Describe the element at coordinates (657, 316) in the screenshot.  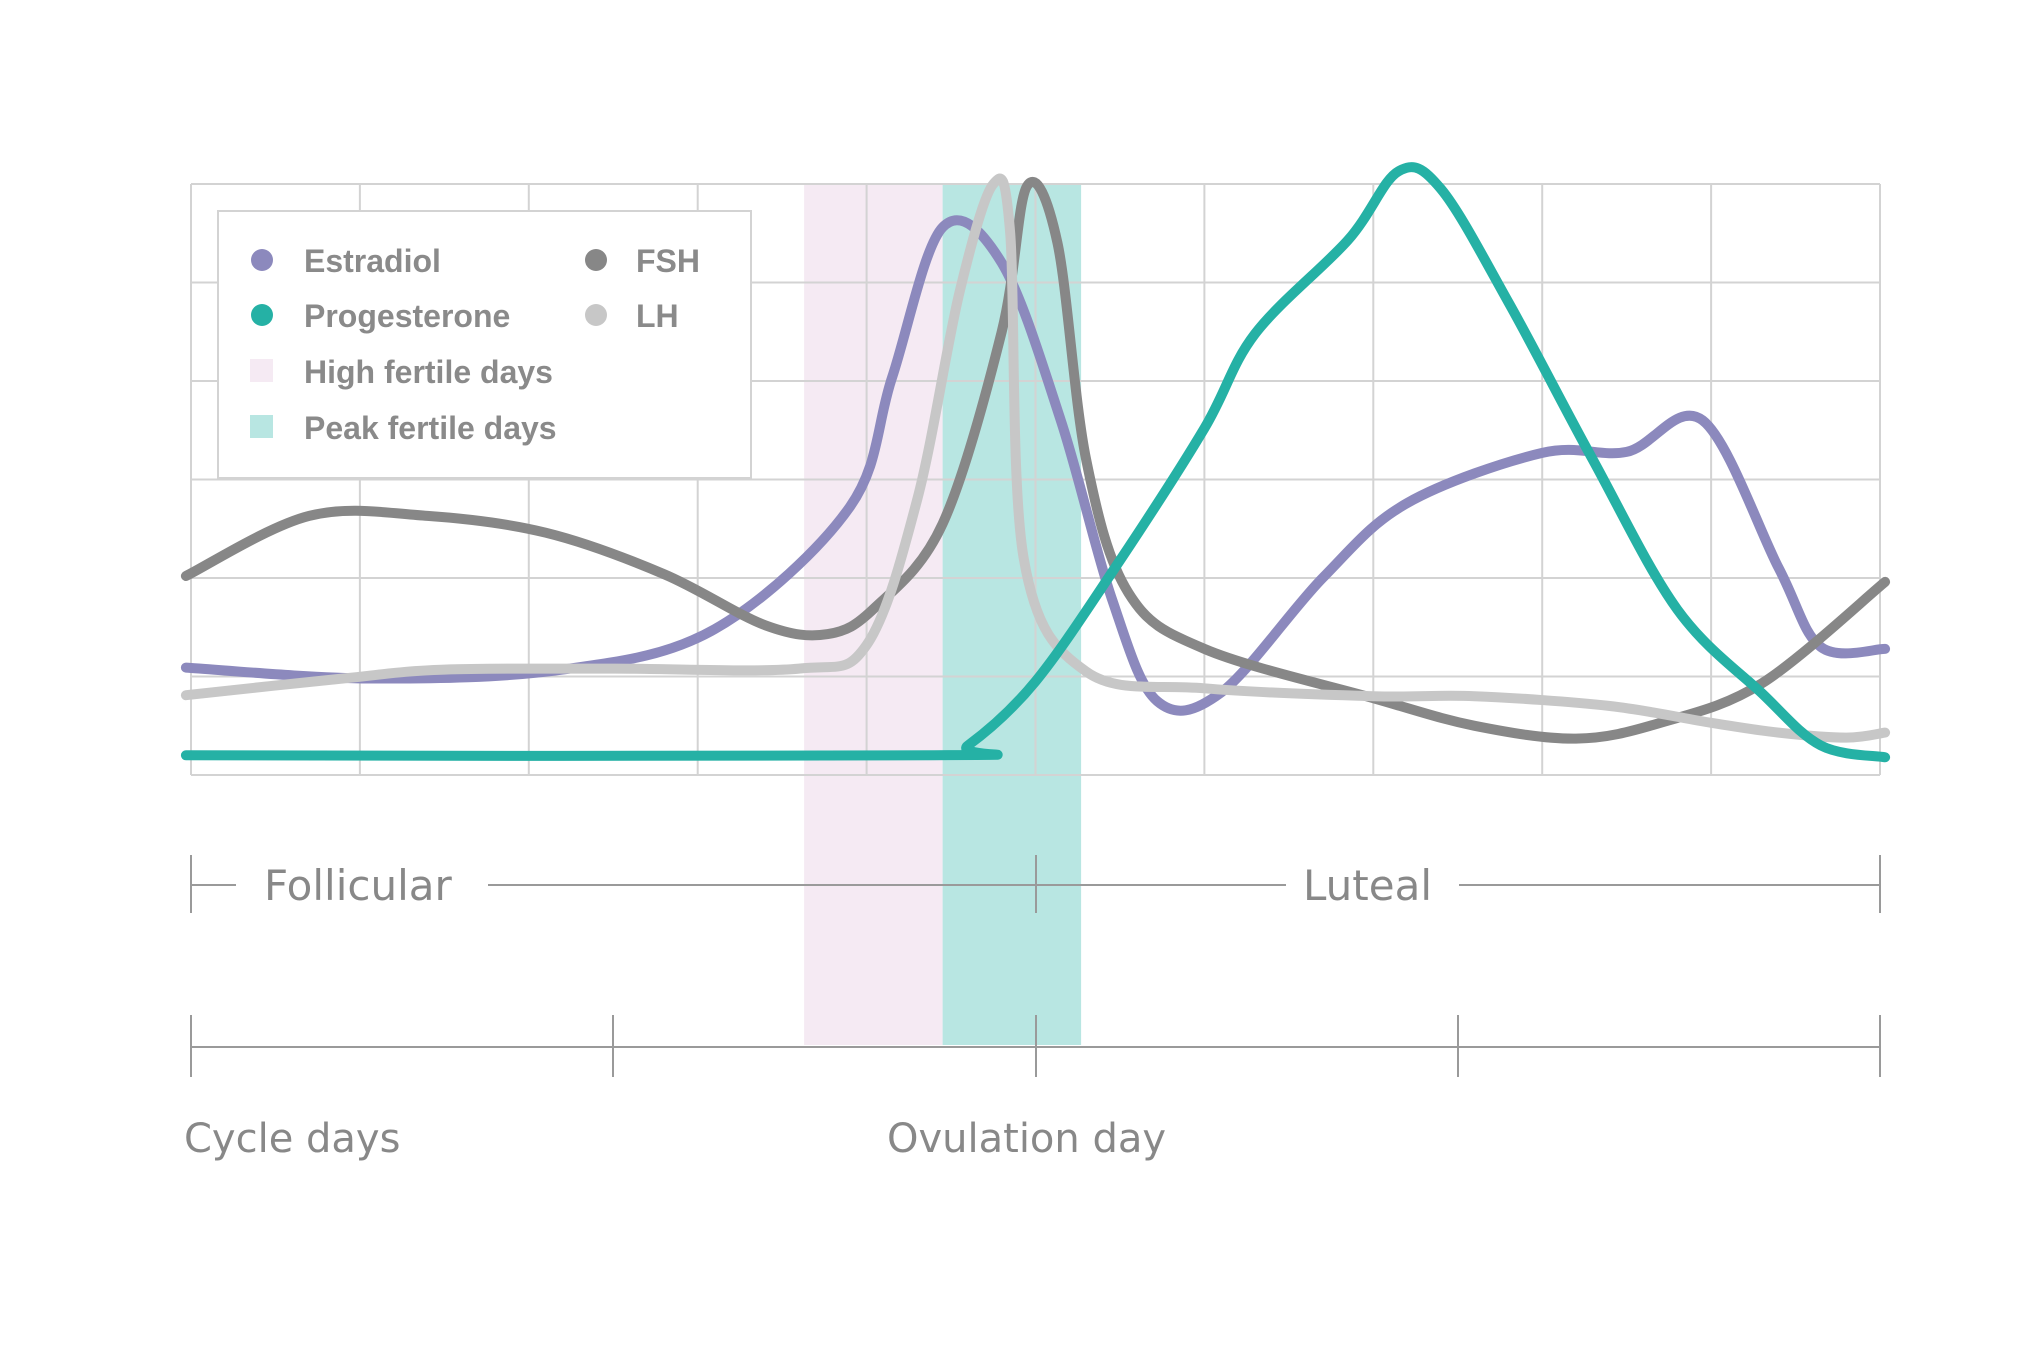
I see `legend-label-lh: LH` at that location.